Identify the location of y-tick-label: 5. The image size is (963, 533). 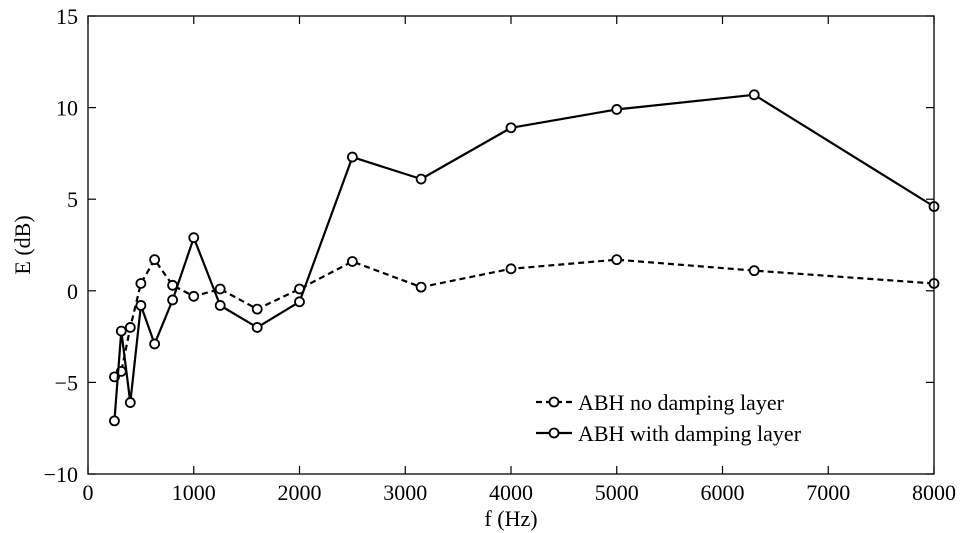
(72, 199).